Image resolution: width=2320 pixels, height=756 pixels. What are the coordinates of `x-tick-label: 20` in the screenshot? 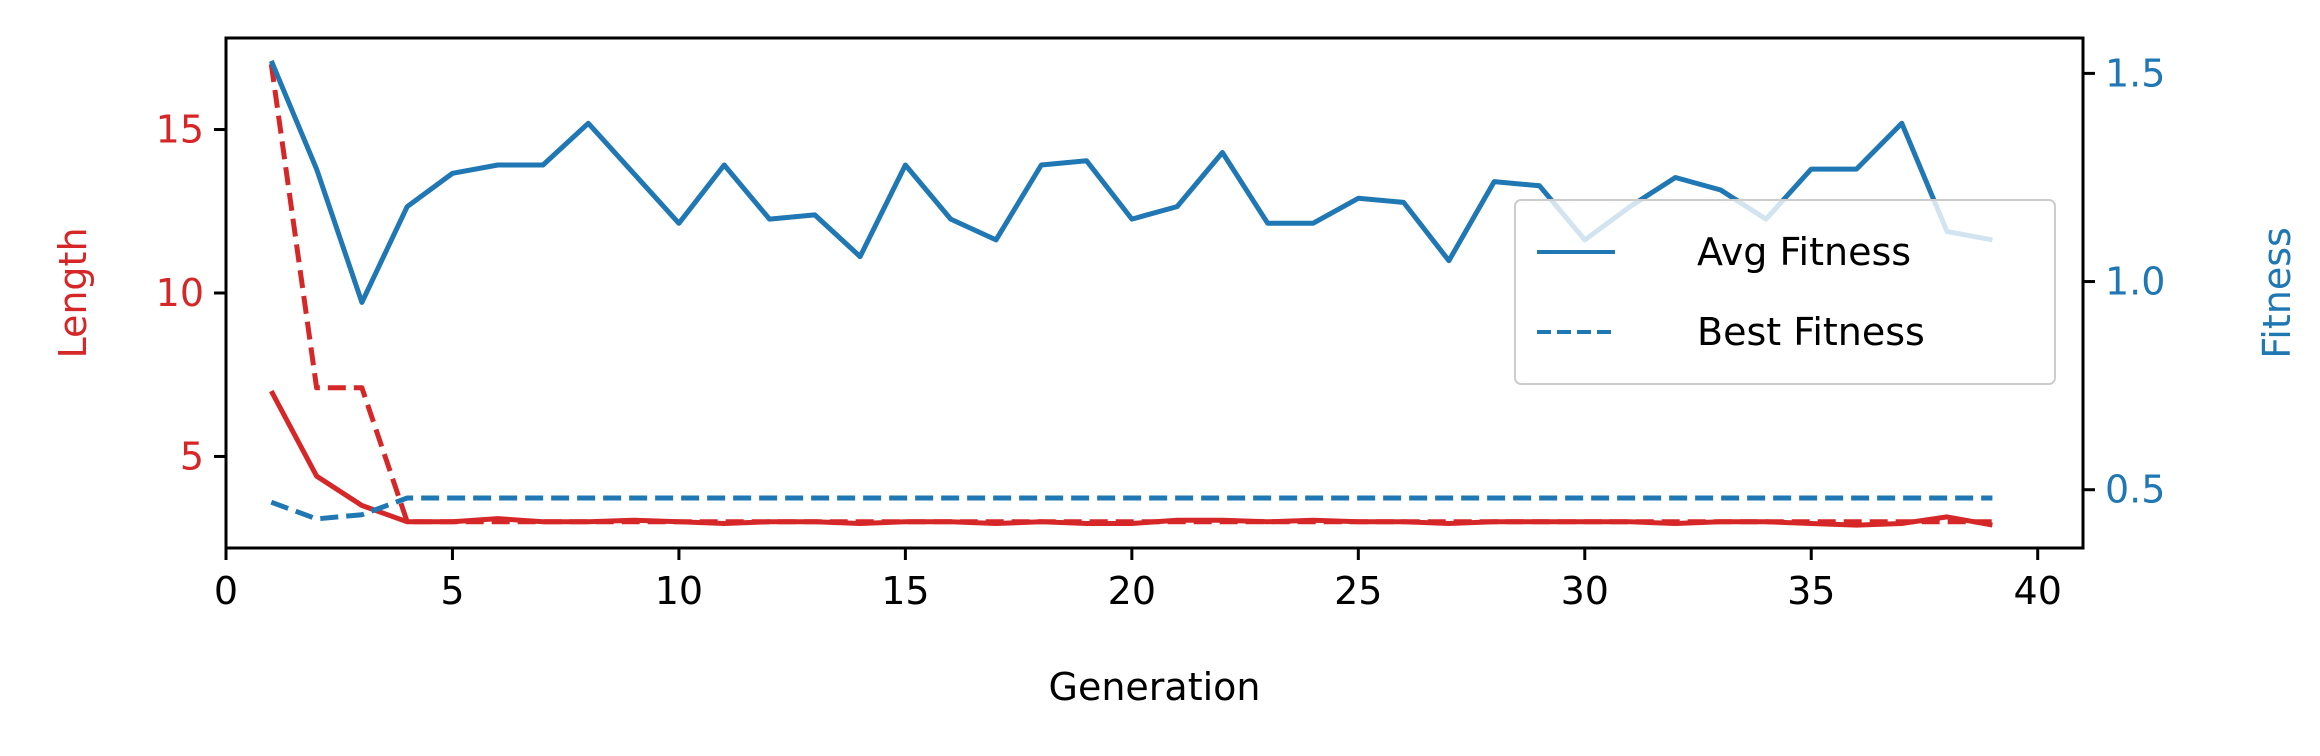 It's located at (1132, 591).